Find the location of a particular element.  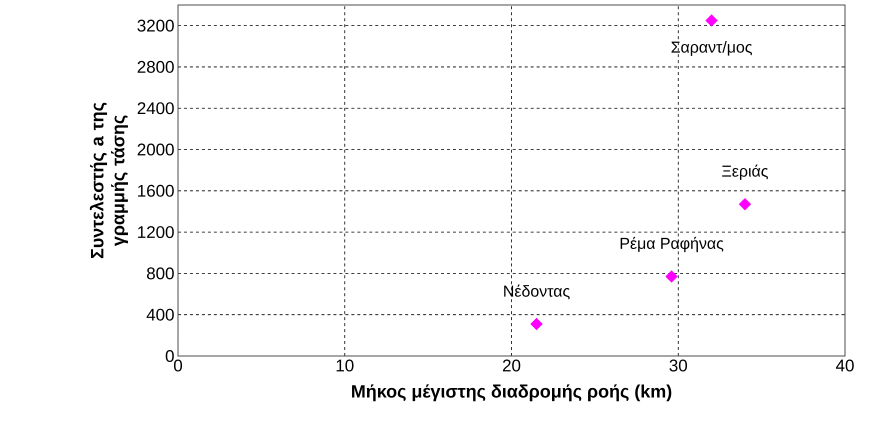

y-tick-label: 2400 is located at coordinates (156, 108).